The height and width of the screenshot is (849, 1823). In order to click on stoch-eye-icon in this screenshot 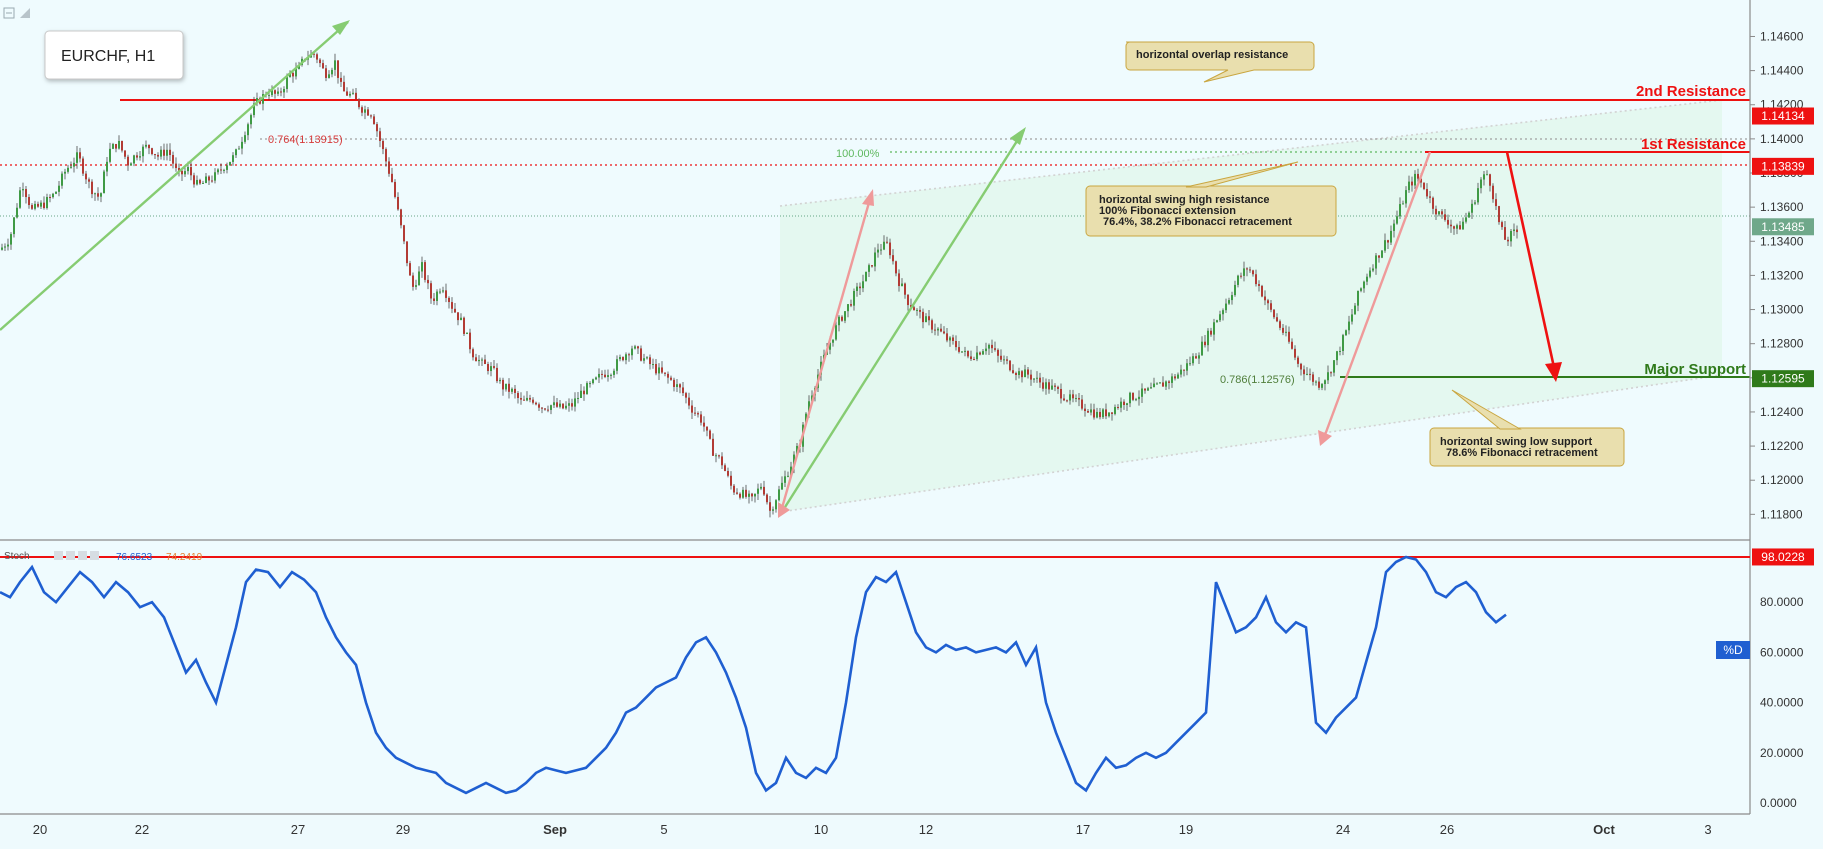, I will do `click(58, 555)`.